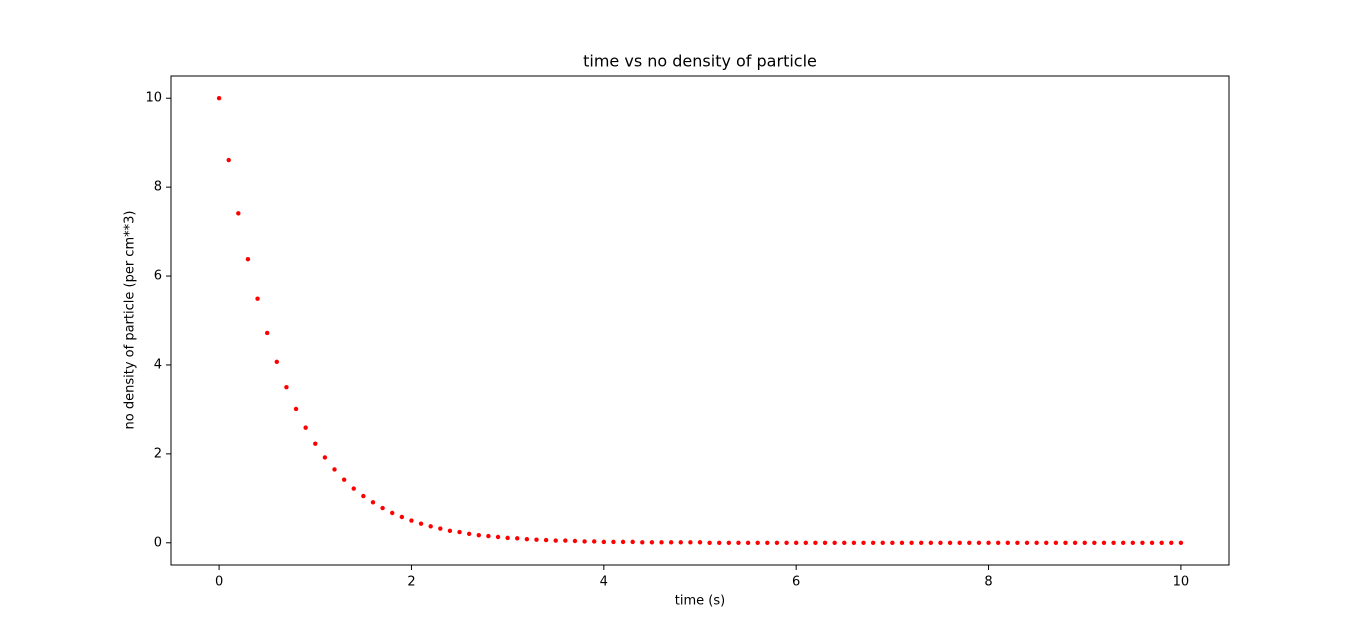  What do you see at coordinates (796, 582) in the screenshot?
I see `x-tick-label: 6` at bounding box center [796, 582].